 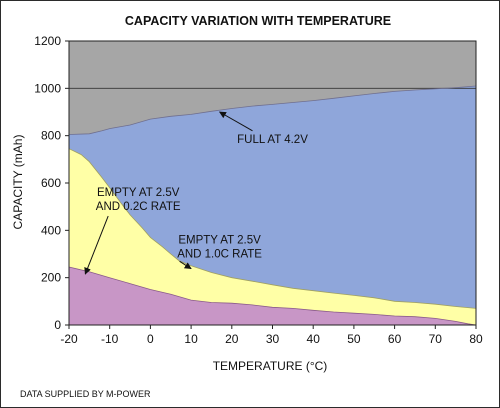 I want to click on series-area-empty-1.0c, so click(x=272, y=296).